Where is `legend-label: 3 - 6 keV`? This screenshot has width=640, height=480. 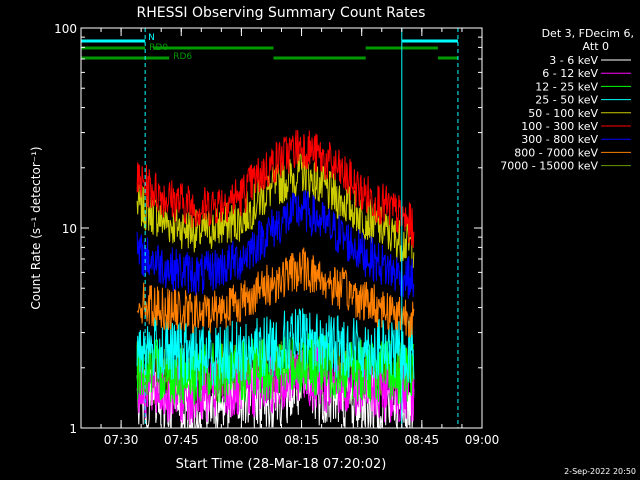
legend-label: 3 - 6 keV is located at coordinates (573, 60).